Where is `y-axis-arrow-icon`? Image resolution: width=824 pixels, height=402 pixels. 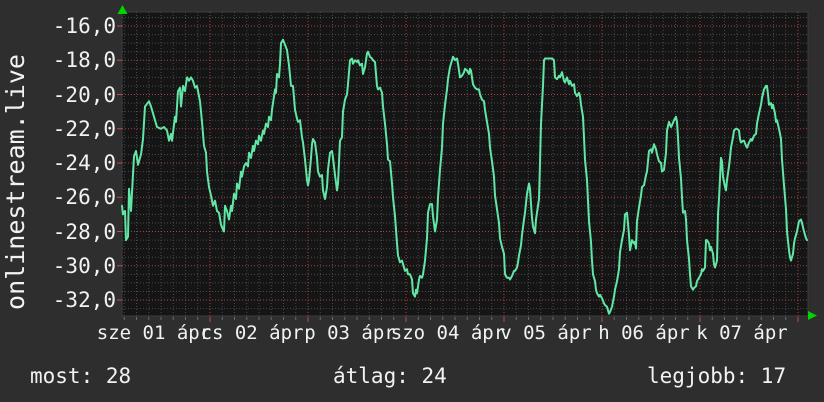
y-axis-arrow-icon is located at coordinates (122, 9).